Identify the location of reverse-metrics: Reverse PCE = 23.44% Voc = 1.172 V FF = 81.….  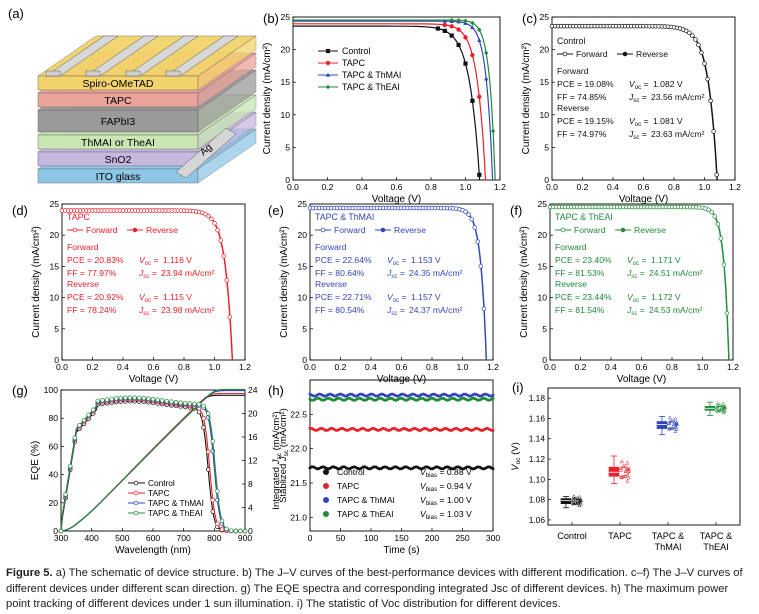
(629, 298).